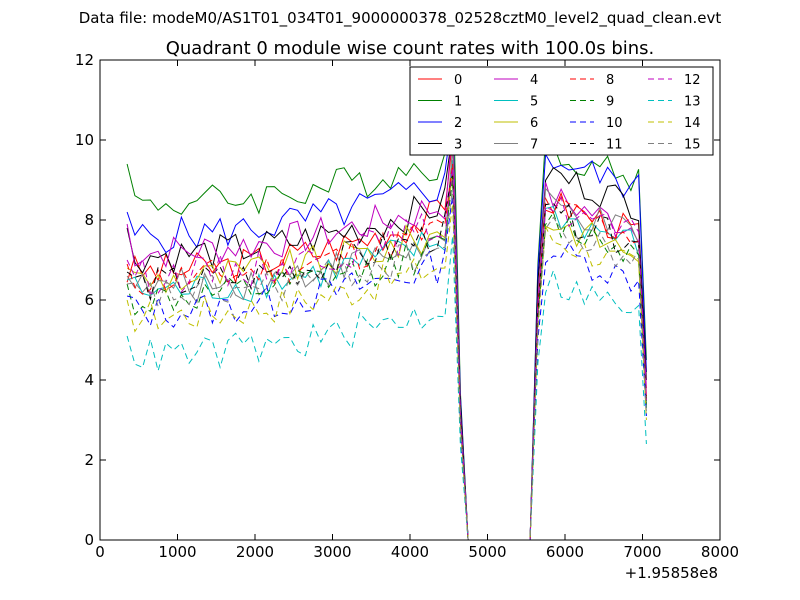  Describe the element at coordinates (100, 552) in the screenshot. I see `x-tick-label: 0` at that location.